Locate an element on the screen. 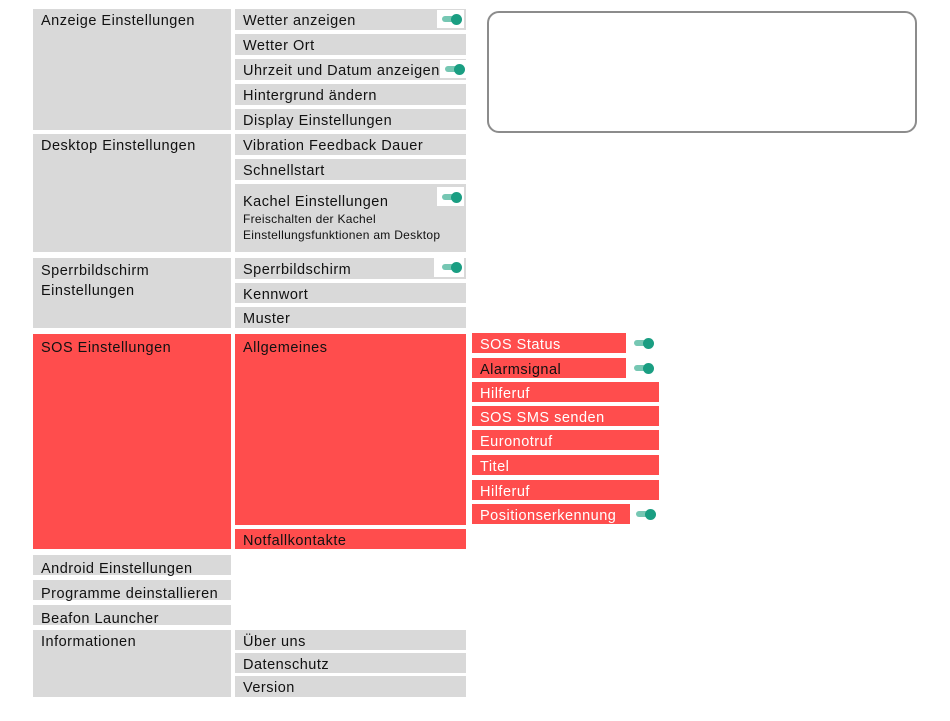 The width and height of the screenshot is (950, 721). item-vibration-feedback: Vibration Feedback Dauer is located at coordinates (350, 144).